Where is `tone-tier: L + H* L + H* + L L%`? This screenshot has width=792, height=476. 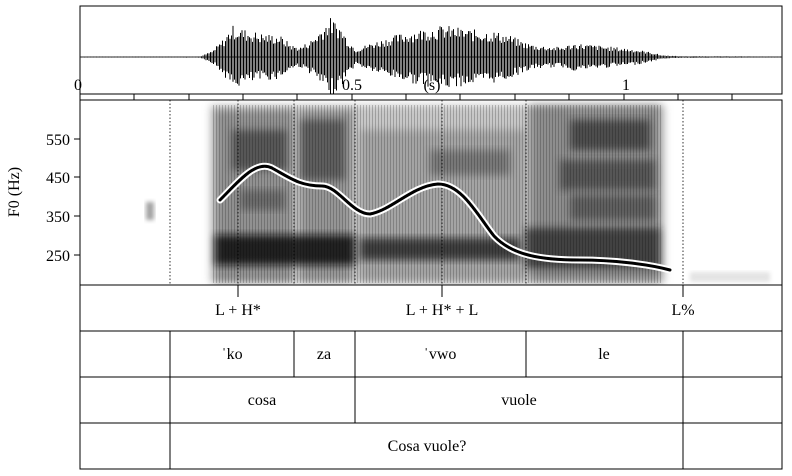
tone-tier: L + H* L + H* + L L% is located at coordinates (455, 302).